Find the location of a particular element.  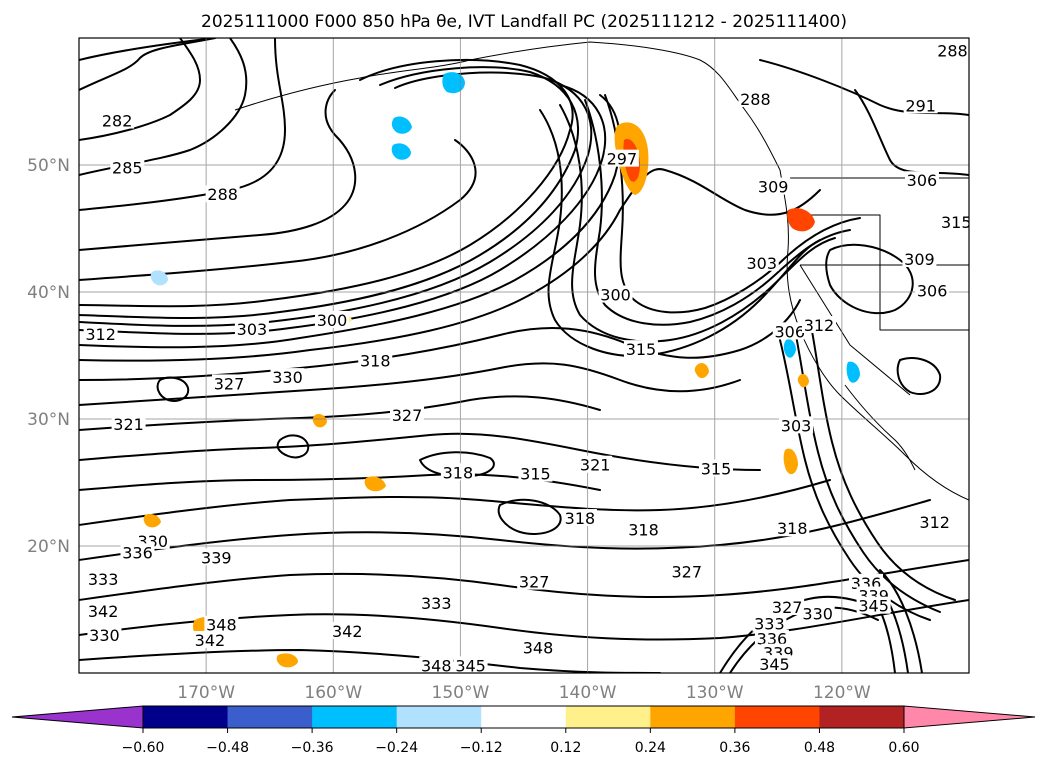

contour-label-group: 312 is located at coordinates (818, 325).